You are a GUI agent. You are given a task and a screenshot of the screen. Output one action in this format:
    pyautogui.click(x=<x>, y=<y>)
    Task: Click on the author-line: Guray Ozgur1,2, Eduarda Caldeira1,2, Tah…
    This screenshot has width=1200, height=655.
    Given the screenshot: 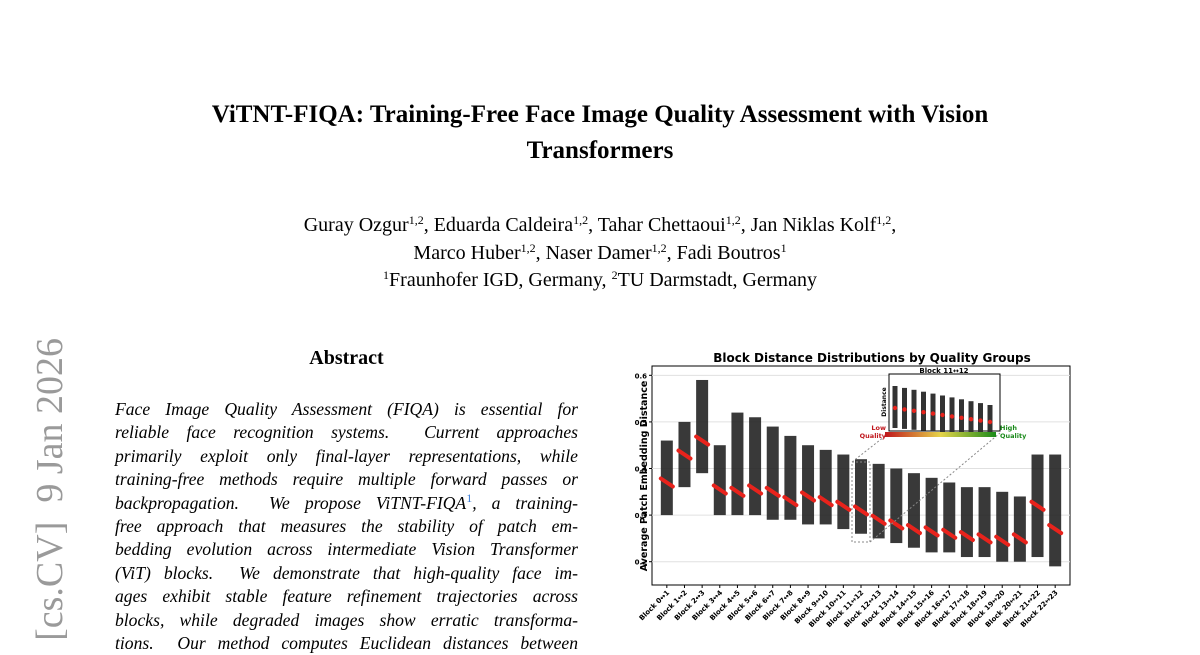 What is the action you would take?
    pyautogui.click(x=600, y=226)
    